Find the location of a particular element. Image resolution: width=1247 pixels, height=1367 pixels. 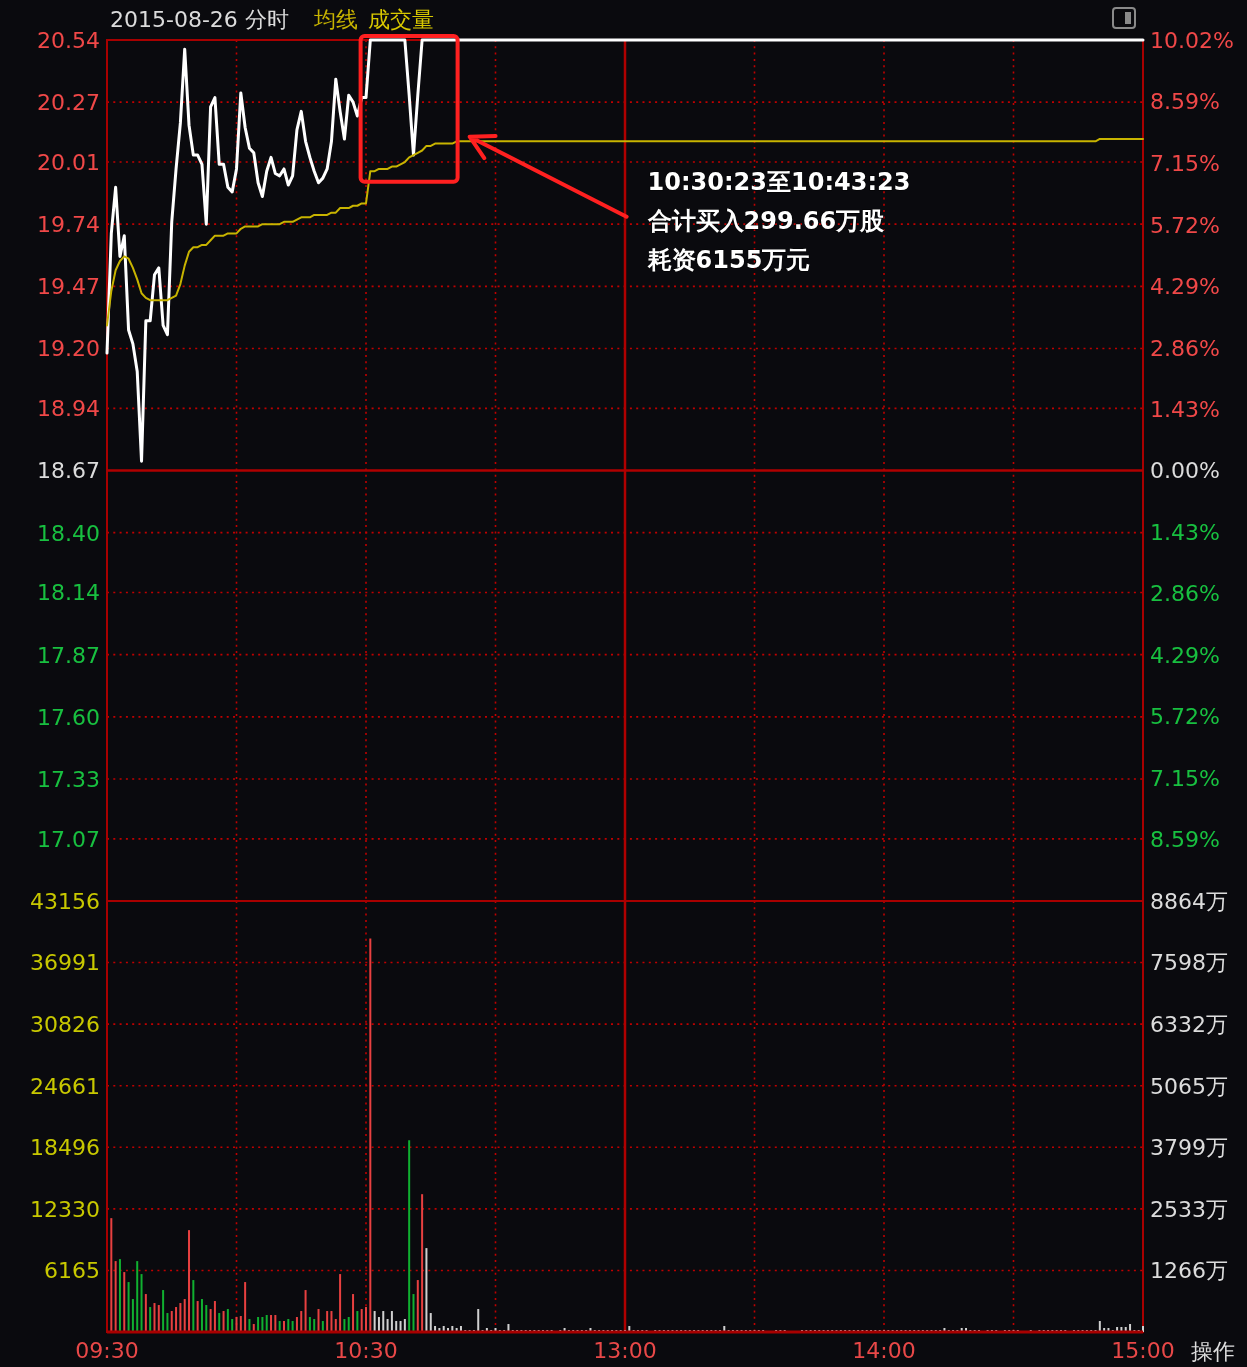

y-tick-label: 20.01 is located at coordinates (68, 162).